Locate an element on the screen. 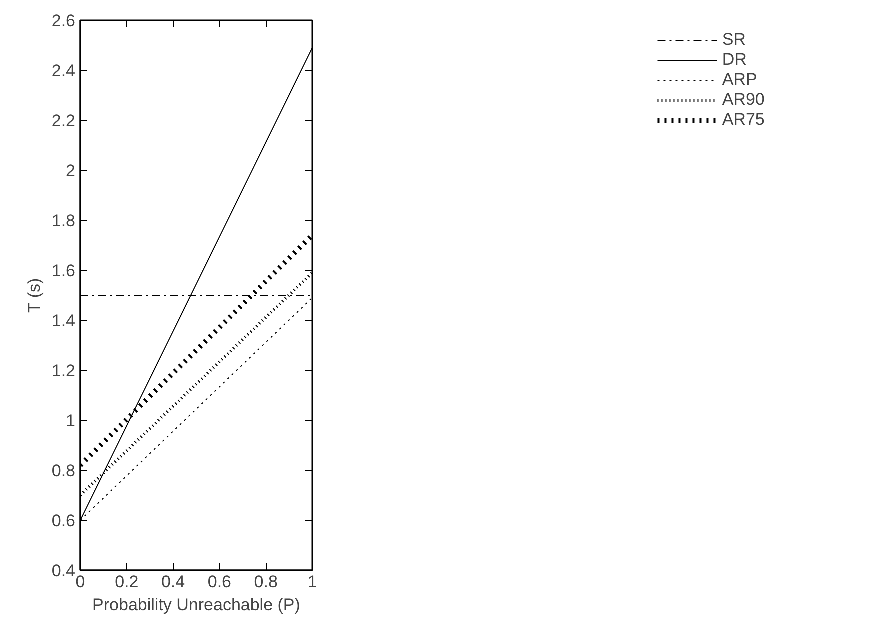 The width and height of the screenshot is (882, 632). y-tick-label: 2 is located at coordinates (71, 171).